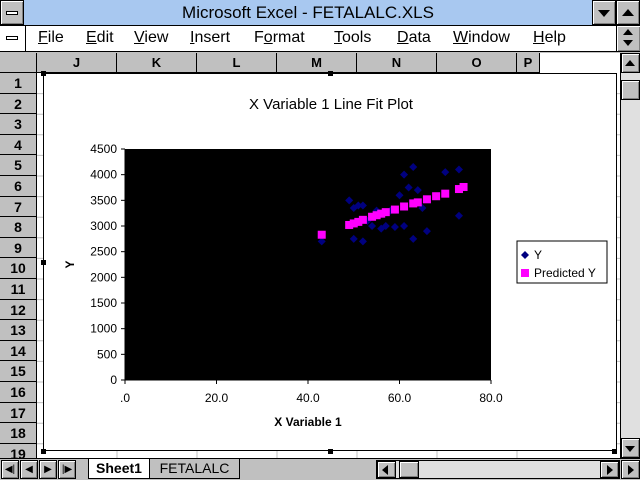  I want to click on y-tick-label: 4000, so click(103, 175).